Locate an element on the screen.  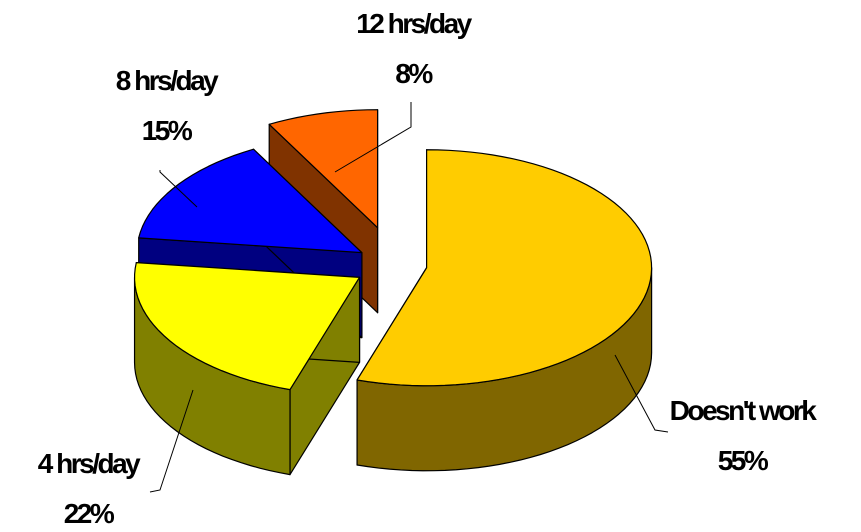
slice-percent-3: 15% is located at coordinates (167, 130).